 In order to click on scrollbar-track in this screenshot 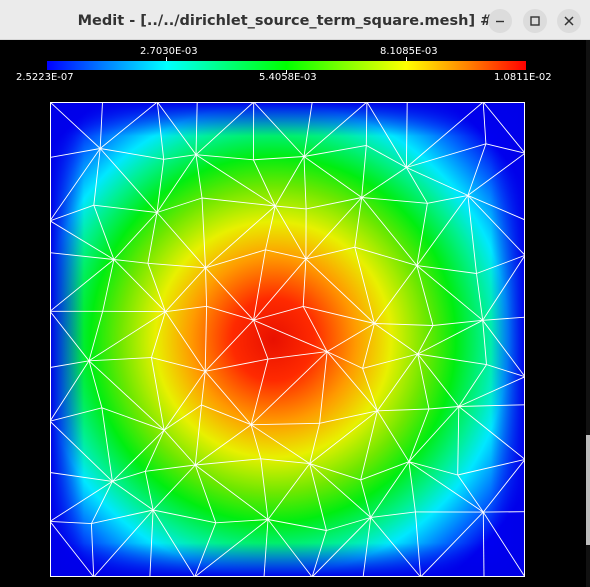, I will do `click(588, 313)`.